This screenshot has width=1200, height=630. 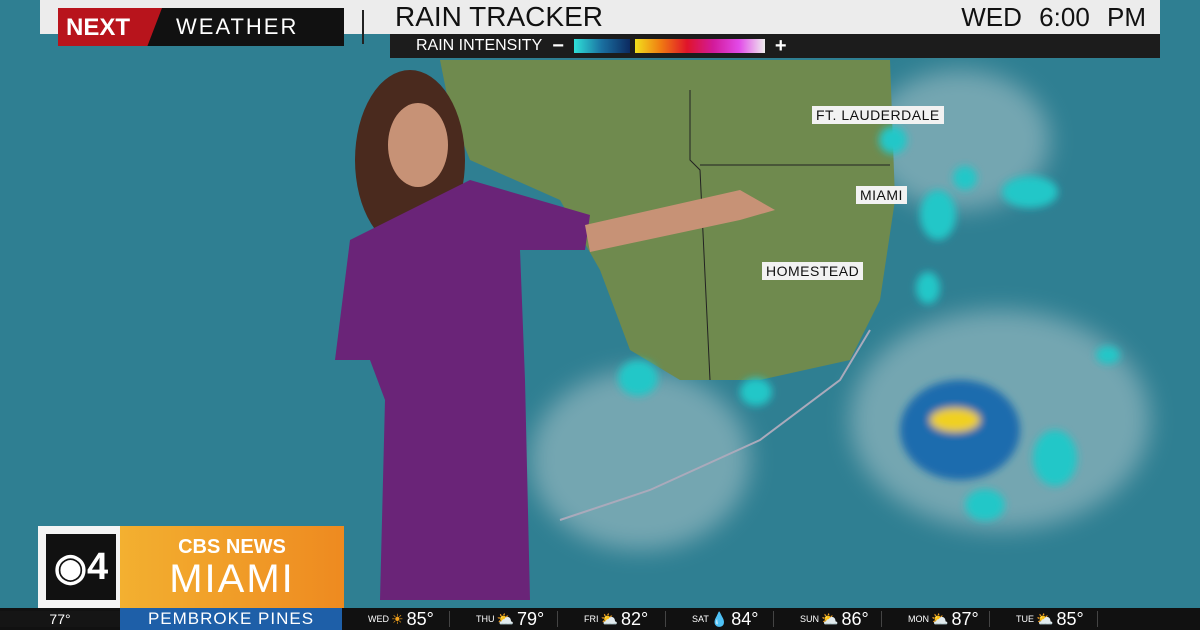 I want to click on forecast-day: FRI ⛅ 82°, so click(x=612, y=618).